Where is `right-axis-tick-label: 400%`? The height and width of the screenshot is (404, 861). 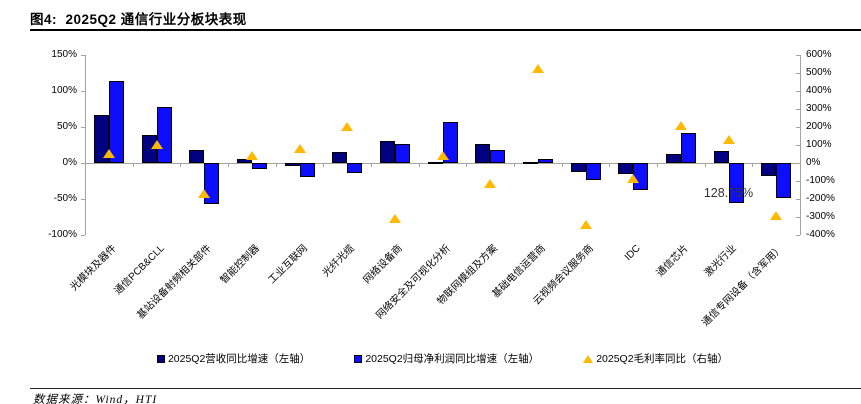
right-axis-tick-label: 400% is located at coordinates (819, 90).